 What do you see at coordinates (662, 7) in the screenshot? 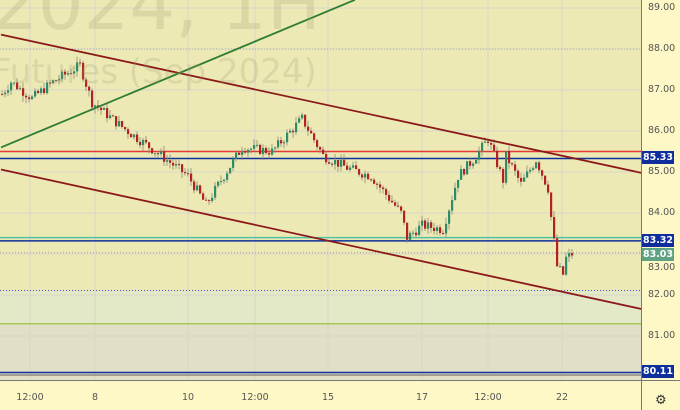
I see `price-tick-label: 89.00` at bounding box center [662, 7].